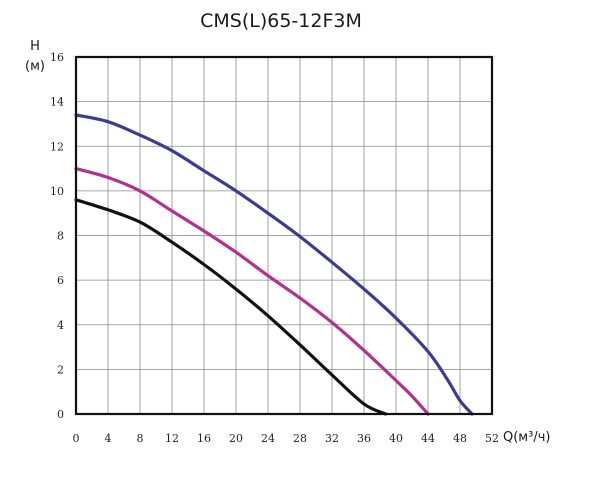 The height and width of the screenshot is (484, 600). I want to click on y-axis-label: H, so click(35, 46).